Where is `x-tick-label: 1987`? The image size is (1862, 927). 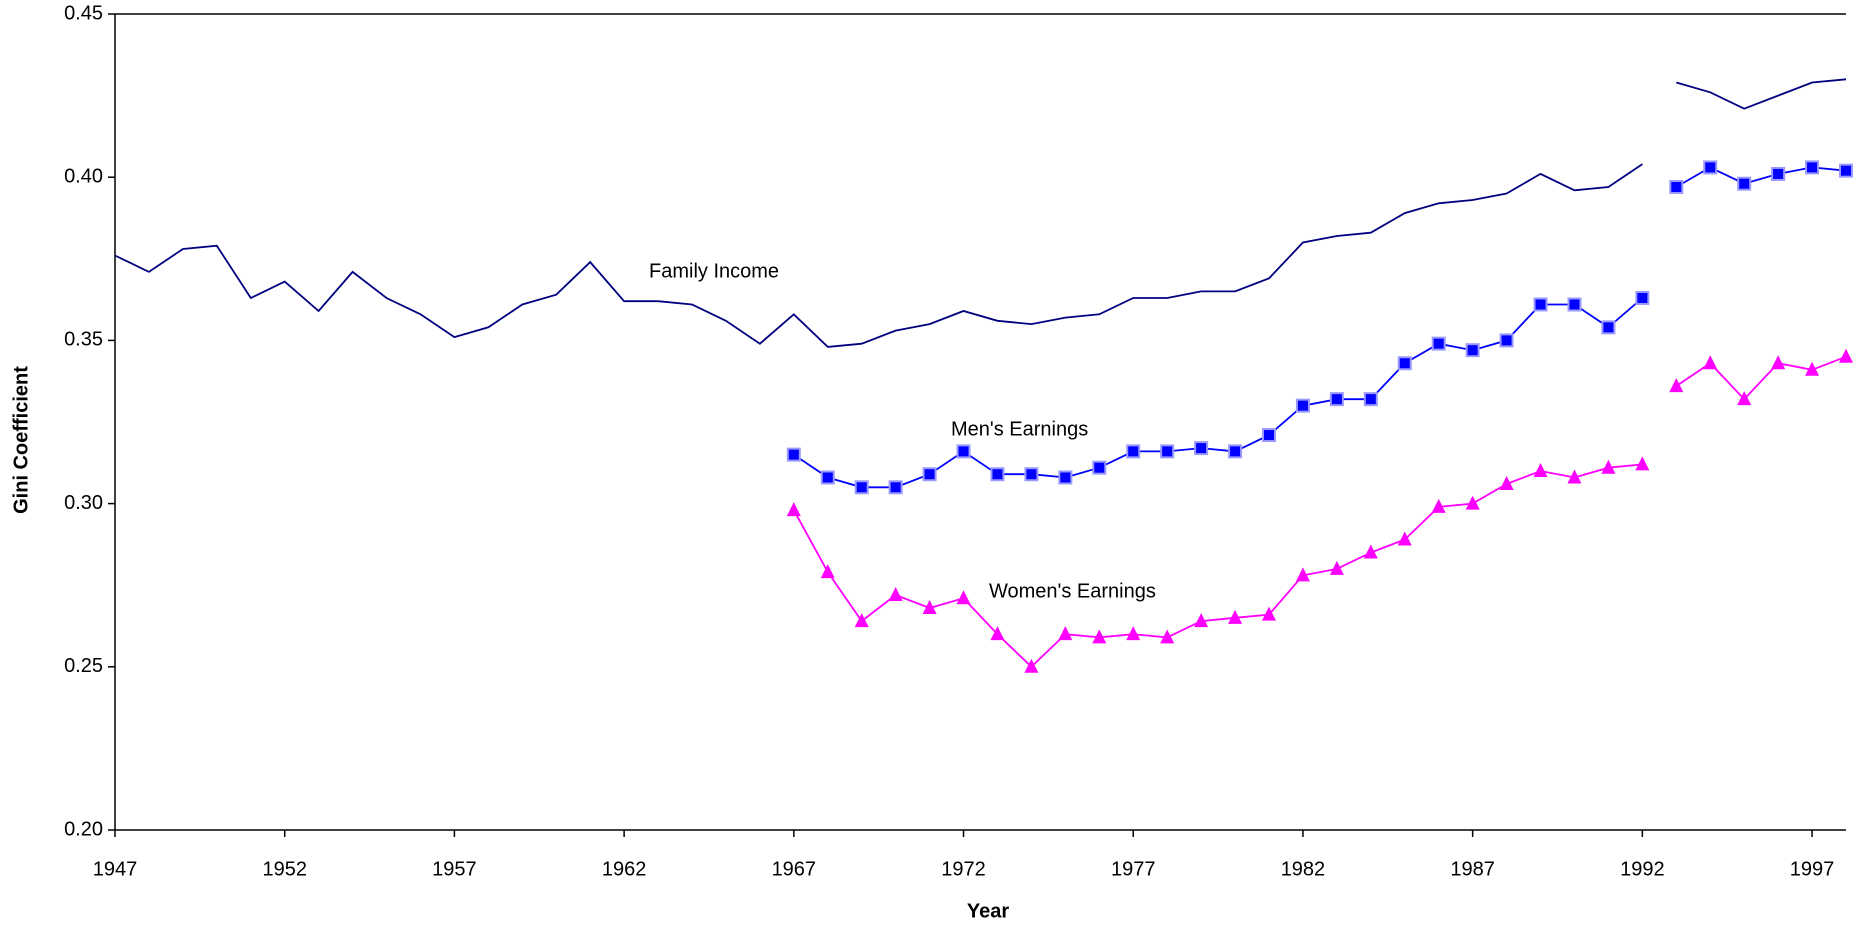 x-tick-label: 1987 is located at coordinates (1472, 869).